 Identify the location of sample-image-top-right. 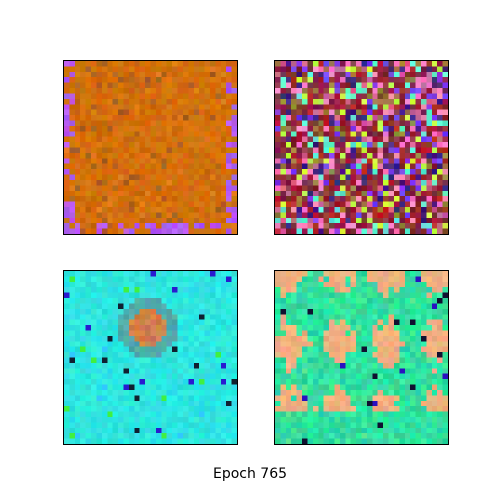
(361, 147).